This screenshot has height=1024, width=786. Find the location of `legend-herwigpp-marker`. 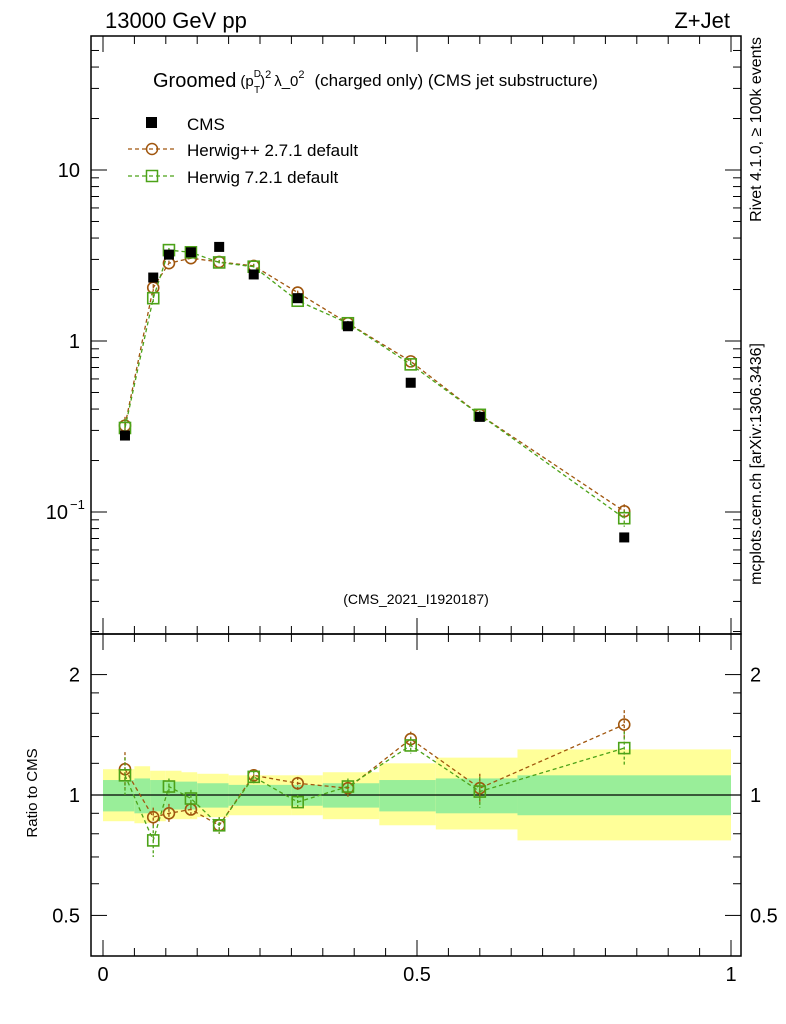

legend-herwigpp-marker is located at coordinates (152, 149).